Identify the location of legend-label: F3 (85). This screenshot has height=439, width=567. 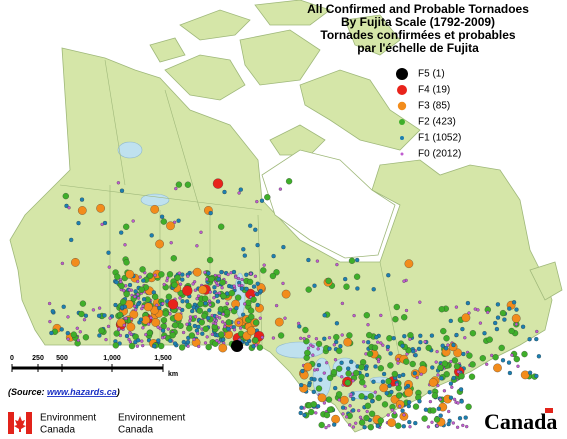
(434, 106).